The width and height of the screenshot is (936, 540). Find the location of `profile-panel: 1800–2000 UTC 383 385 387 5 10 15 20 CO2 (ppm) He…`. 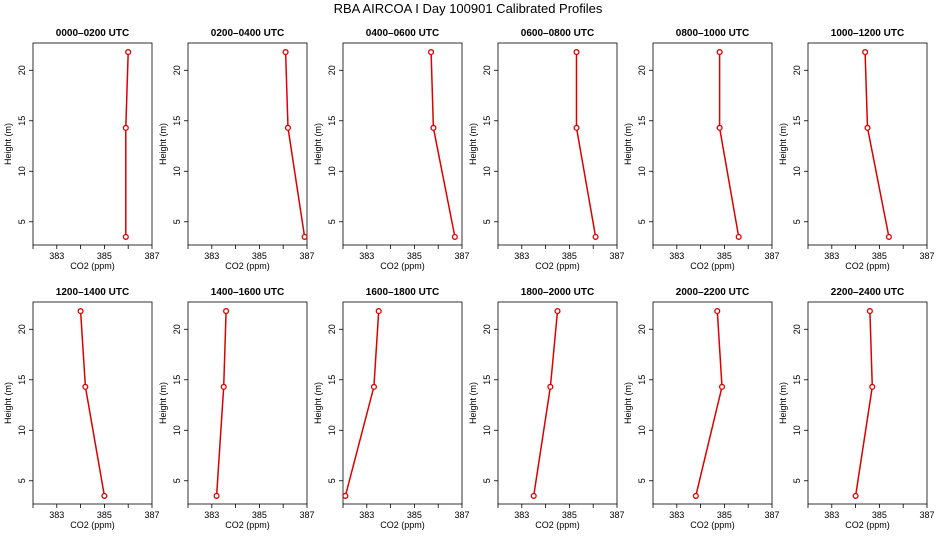

profile-panel: 1800–2000 UTC 383 385 387 5 10 15 20 CO2 (ppm) He… is located at coordinates (546, 408).